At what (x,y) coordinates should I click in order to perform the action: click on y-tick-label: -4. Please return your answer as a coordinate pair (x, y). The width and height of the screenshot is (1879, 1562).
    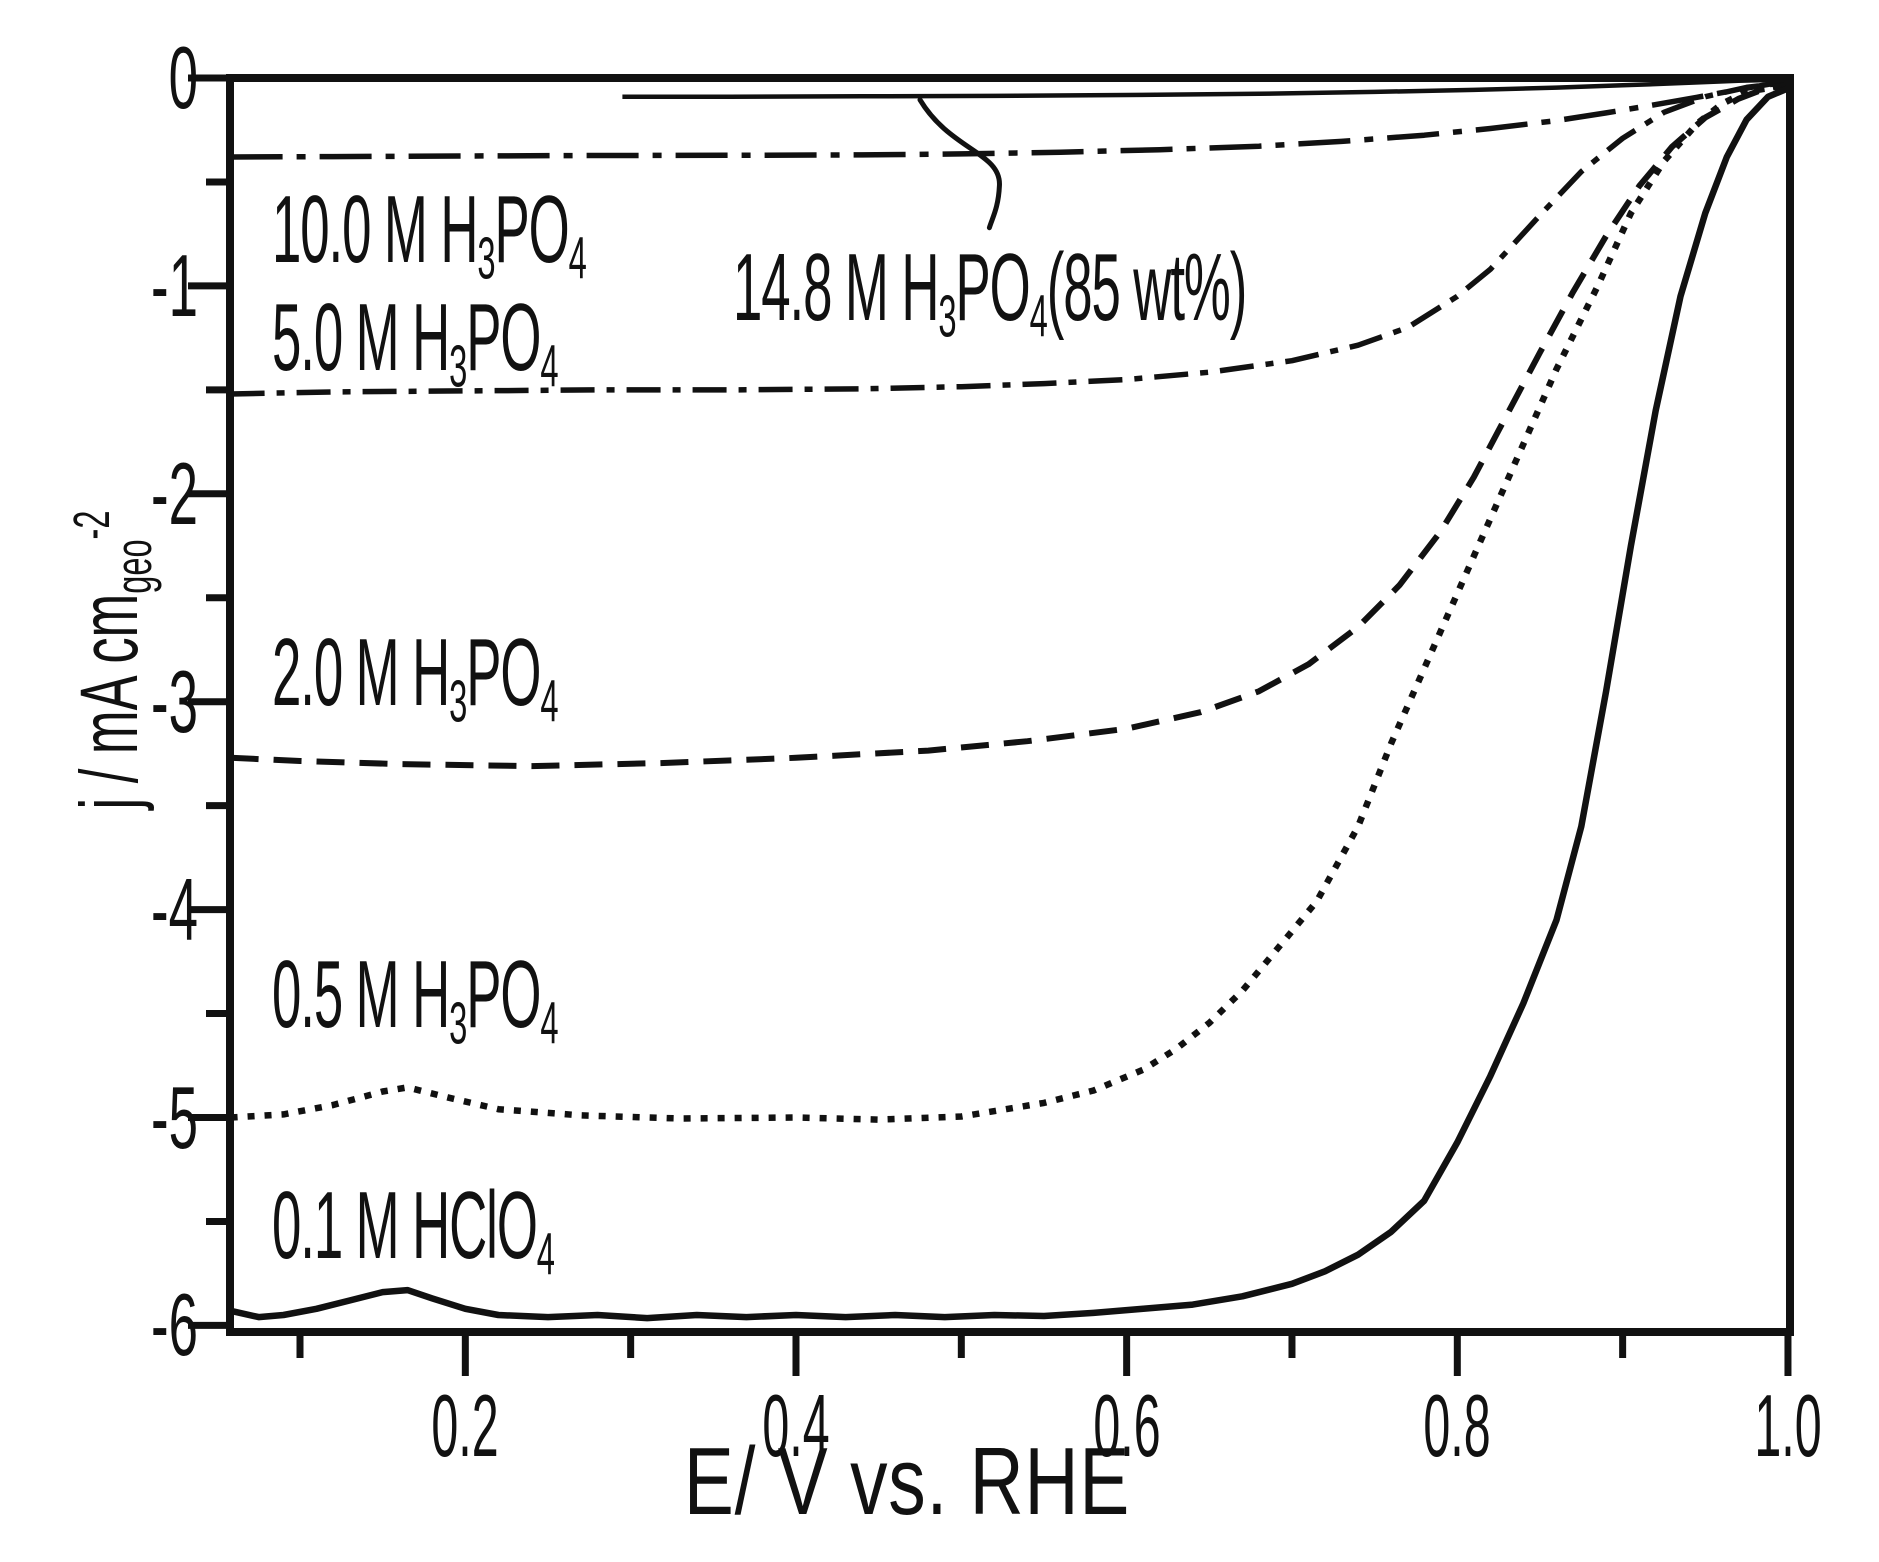
    Looking at the image, I should click on (174, 909).